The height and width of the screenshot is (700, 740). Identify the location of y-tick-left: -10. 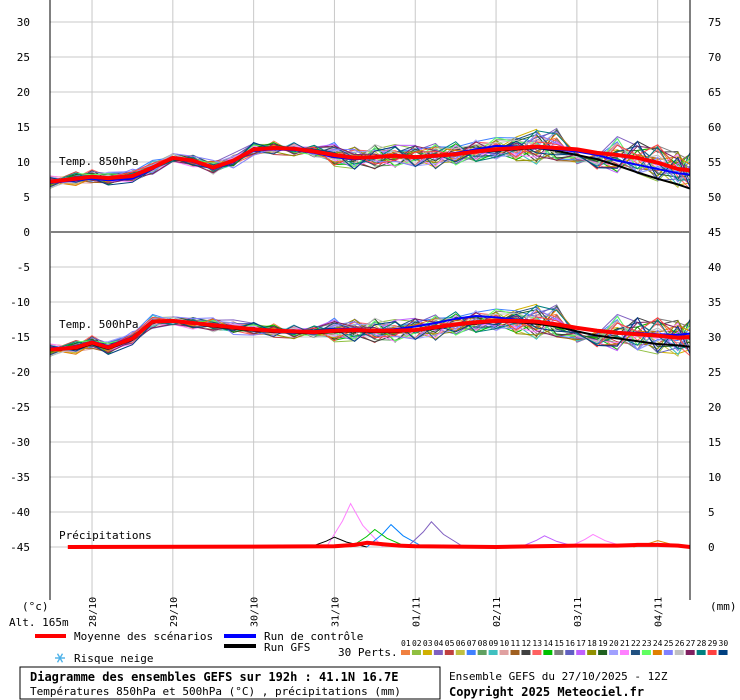
(20, 302).